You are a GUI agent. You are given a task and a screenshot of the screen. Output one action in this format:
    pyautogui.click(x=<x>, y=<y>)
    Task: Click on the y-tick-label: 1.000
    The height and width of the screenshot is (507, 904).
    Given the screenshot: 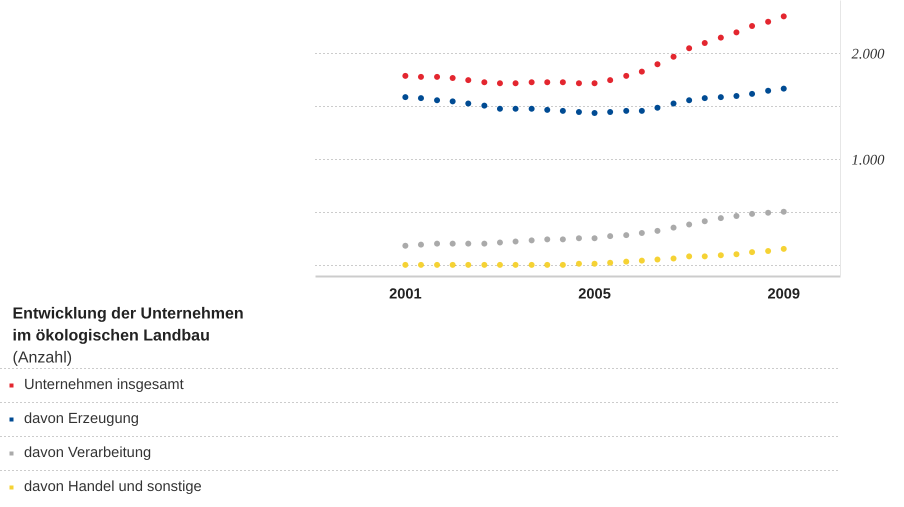 What is the action you would take?
    pyautogui.click(x=869, y=160)
    